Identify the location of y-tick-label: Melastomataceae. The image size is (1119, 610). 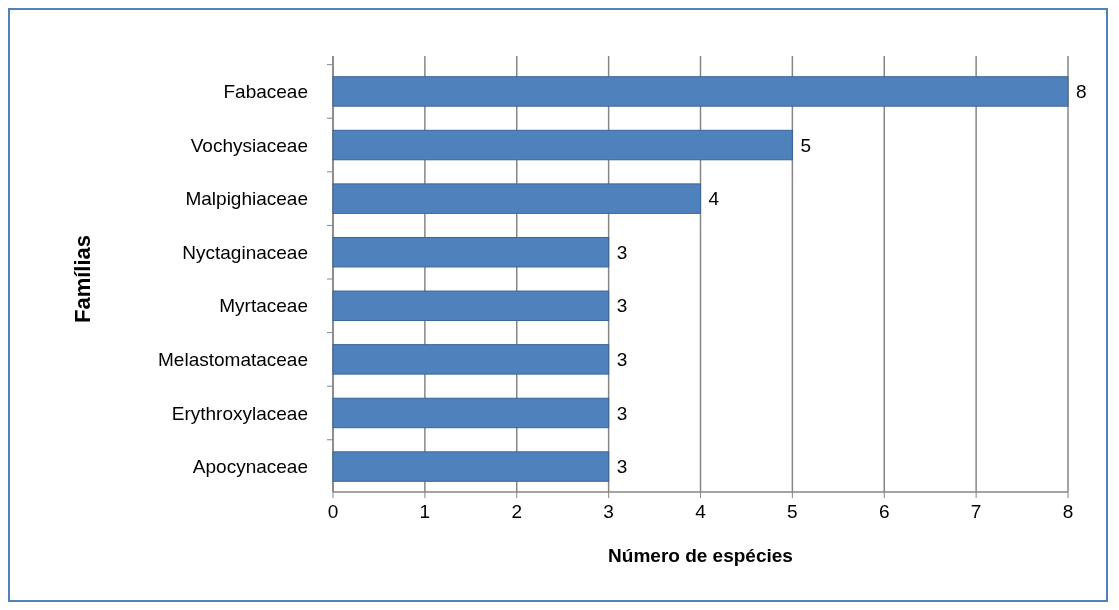
(233, 360).